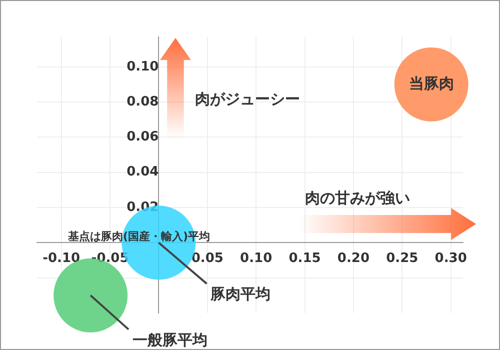  I want to click on x-tick-label: -0.10, so click(61, 258).